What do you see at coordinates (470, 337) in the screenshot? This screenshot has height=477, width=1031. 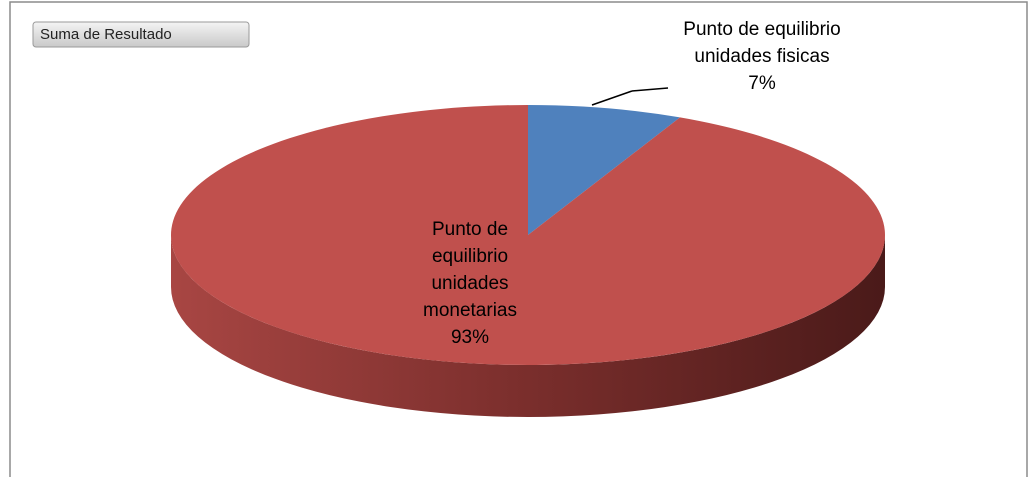 I see `value-label: 93%` at bounding box center [470, 337].